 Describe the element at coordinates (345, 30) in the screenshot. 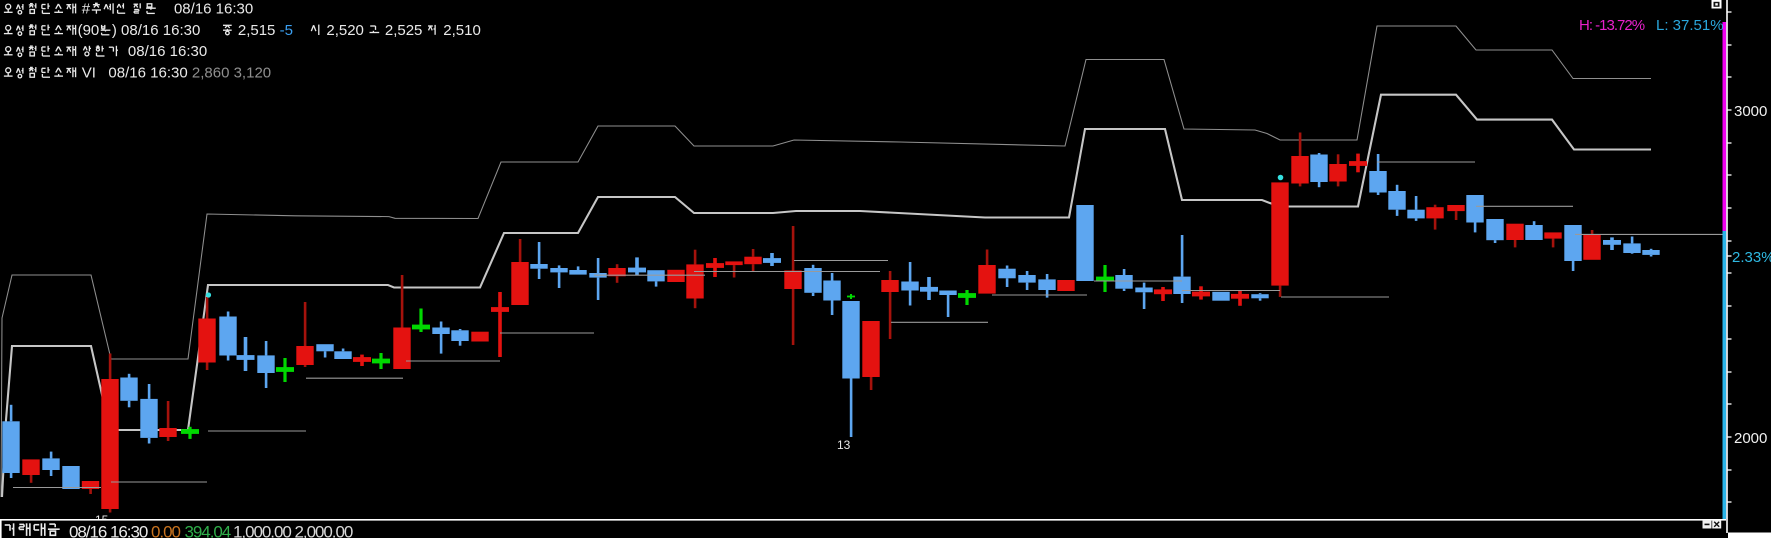

I see `svg-text: 2,520` at that location.